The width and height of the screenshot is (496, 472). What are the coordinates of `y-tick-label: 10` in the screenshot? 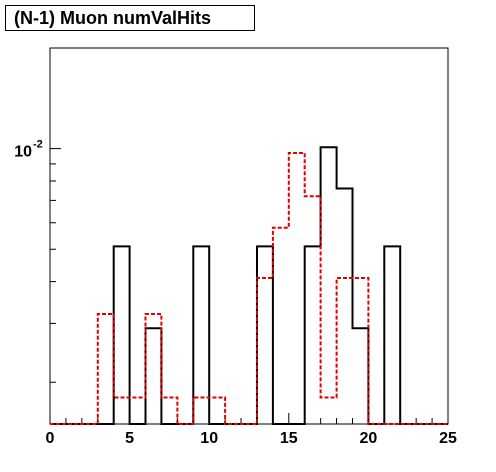 It's located at (23, 152).